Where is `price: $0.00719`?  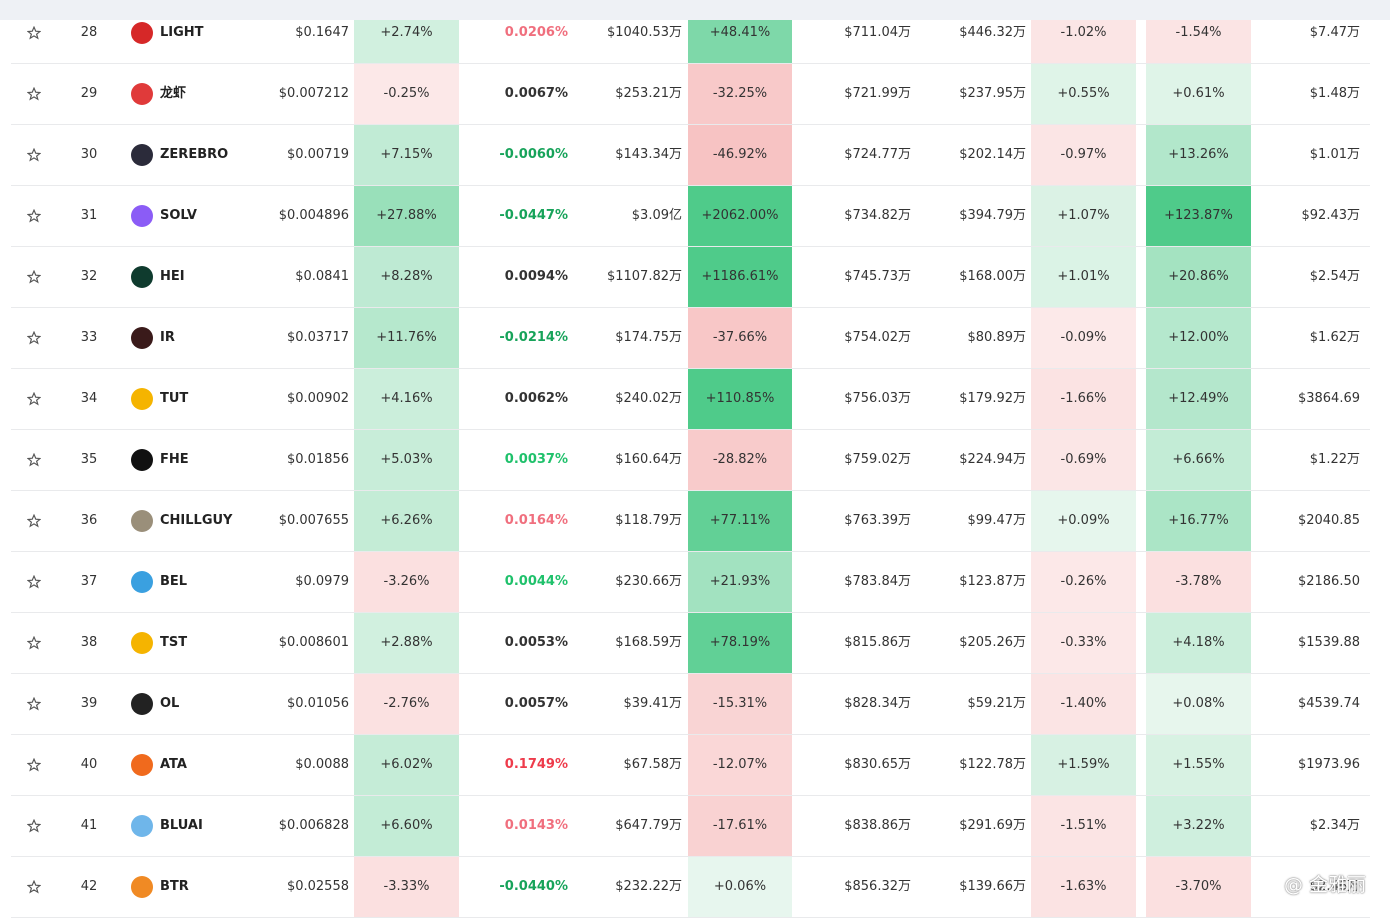 price: $0.00719 is located at coordinates (317, 154).